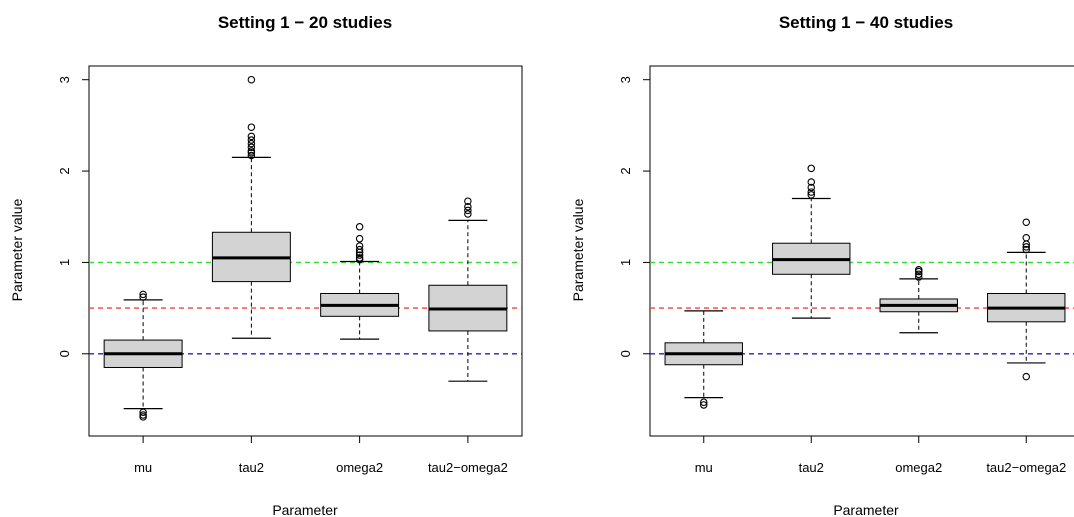  I want to click on chart-title: Setting 1 − 40 studies, so click(866, 22).